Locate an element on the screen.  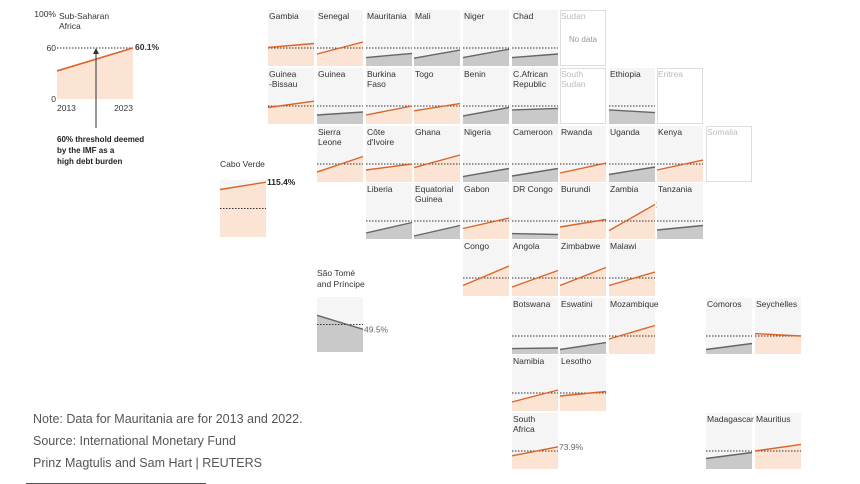
debt-line-congo is located at coordinates (486, 276).